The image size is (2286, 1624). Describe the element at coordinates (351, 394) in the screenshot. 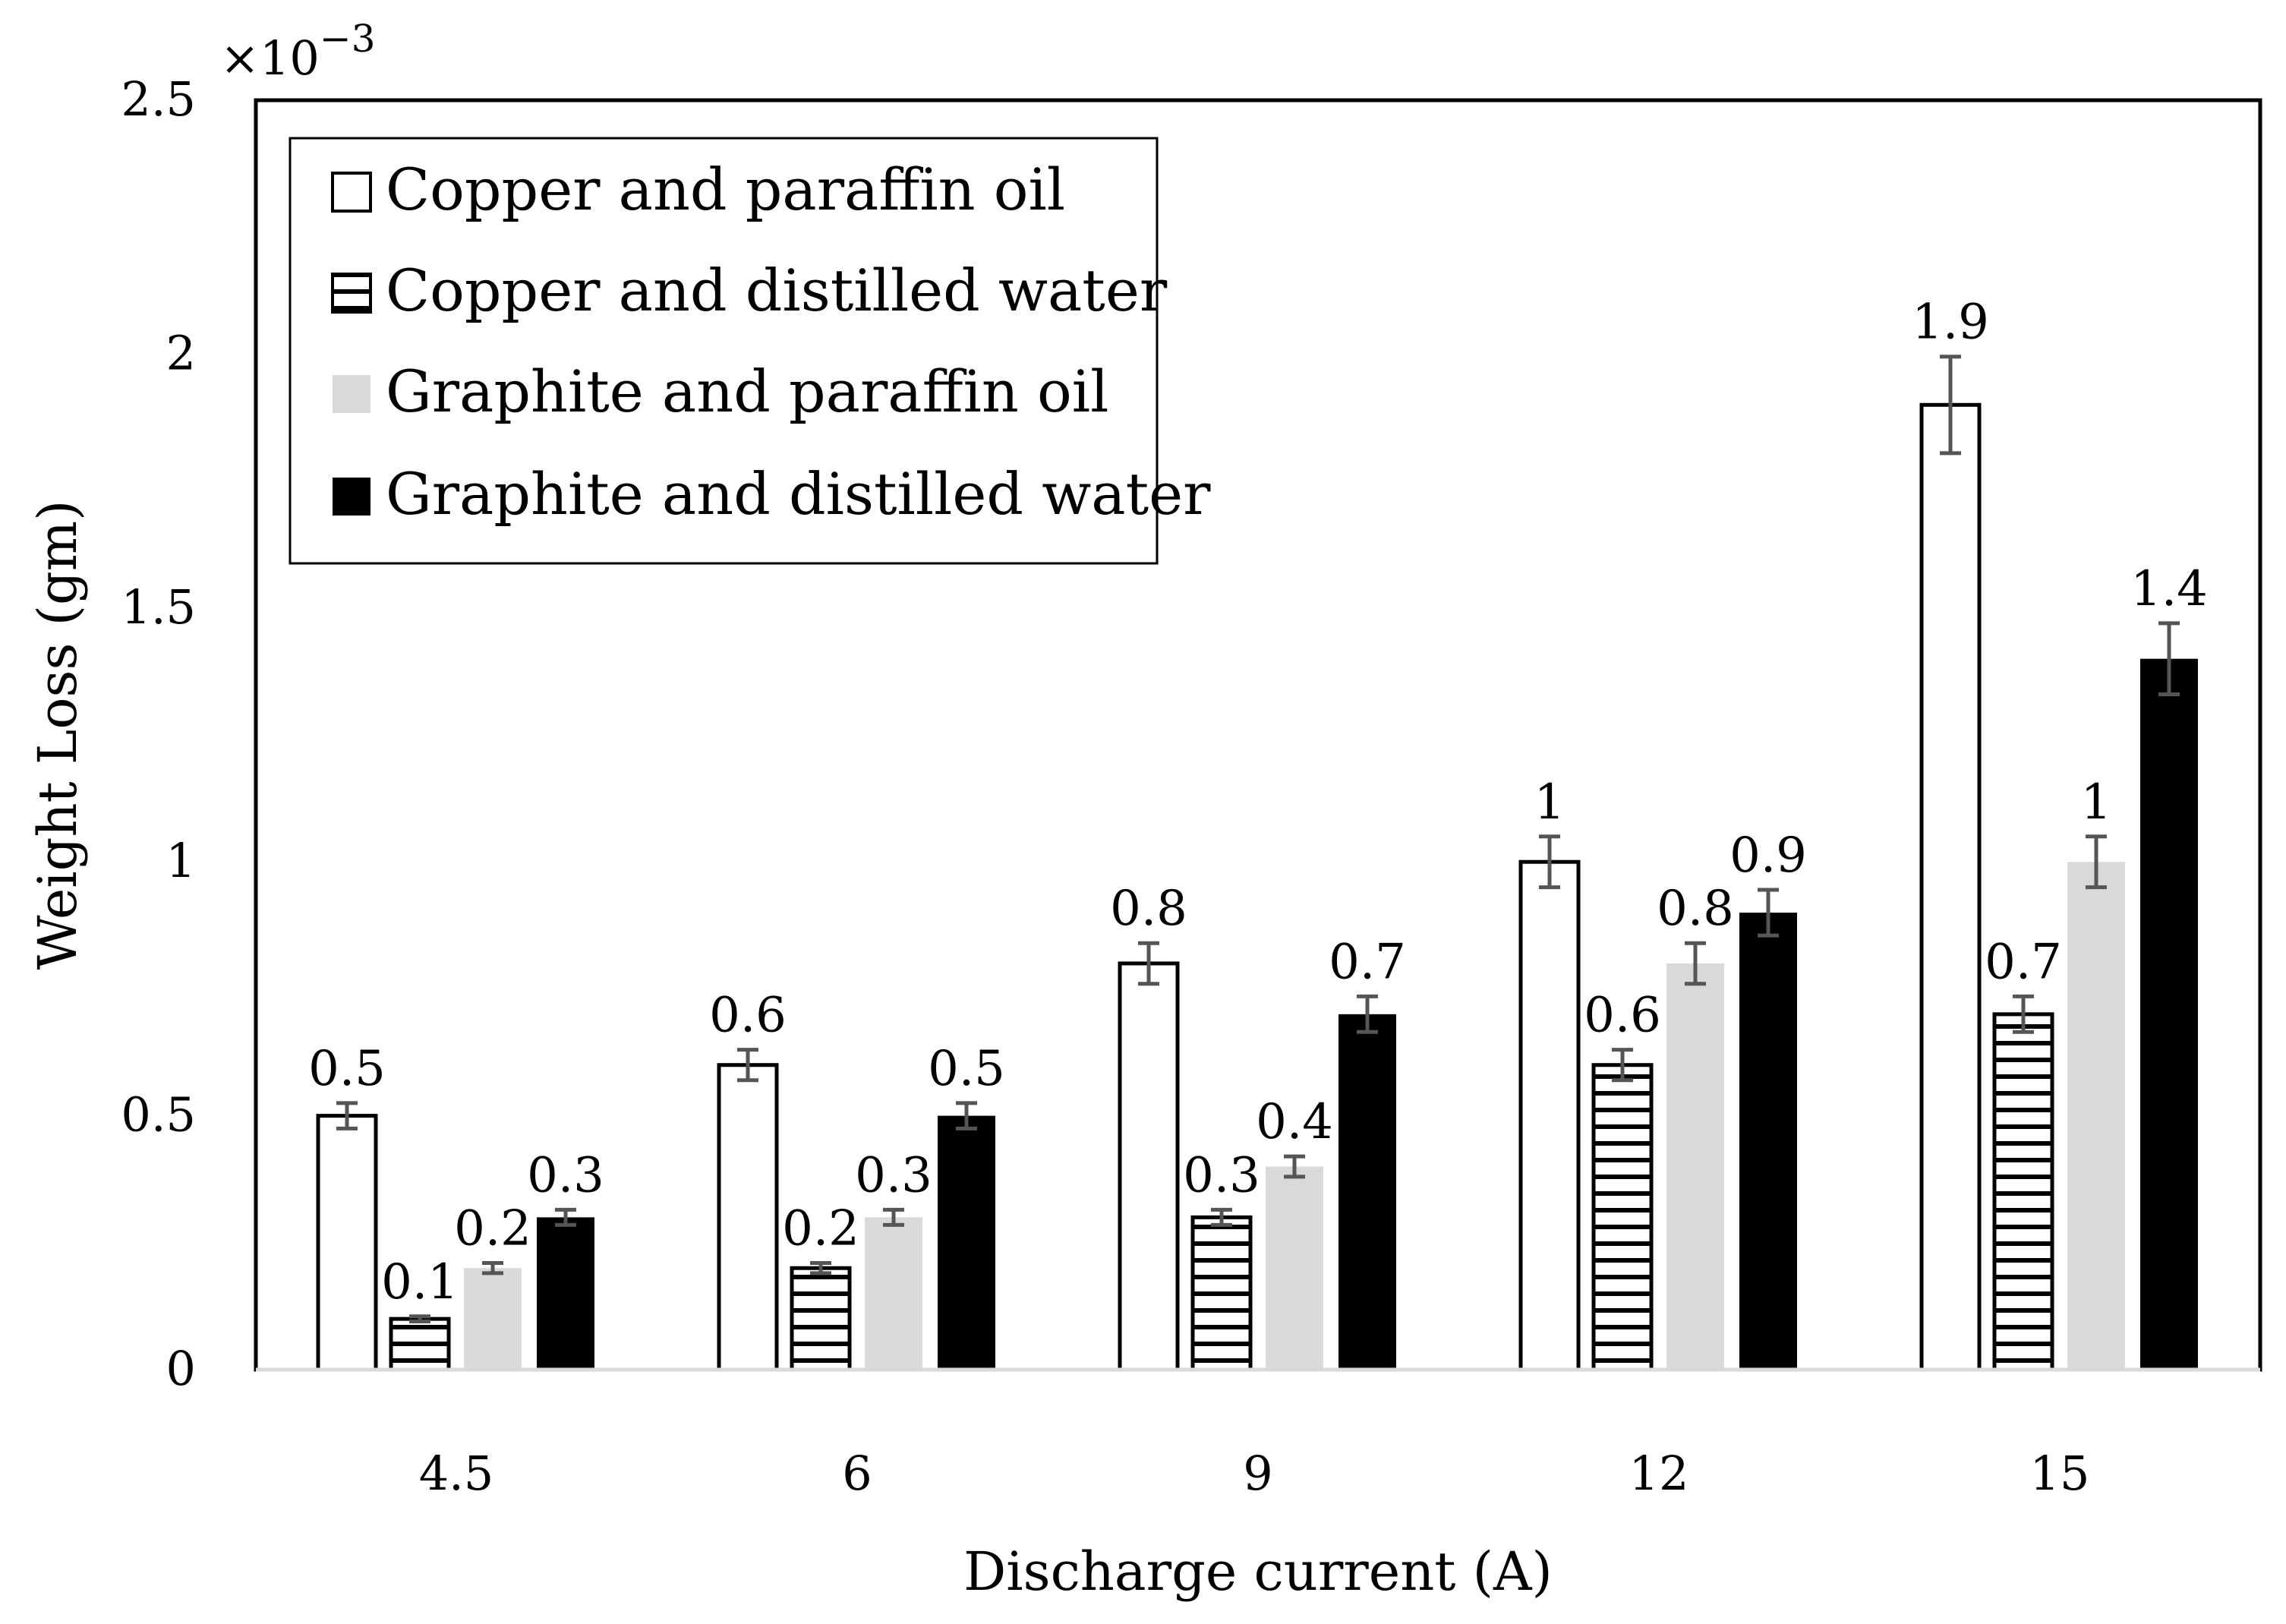

I see `legend-swatch-graphite-paraffin` at that location.